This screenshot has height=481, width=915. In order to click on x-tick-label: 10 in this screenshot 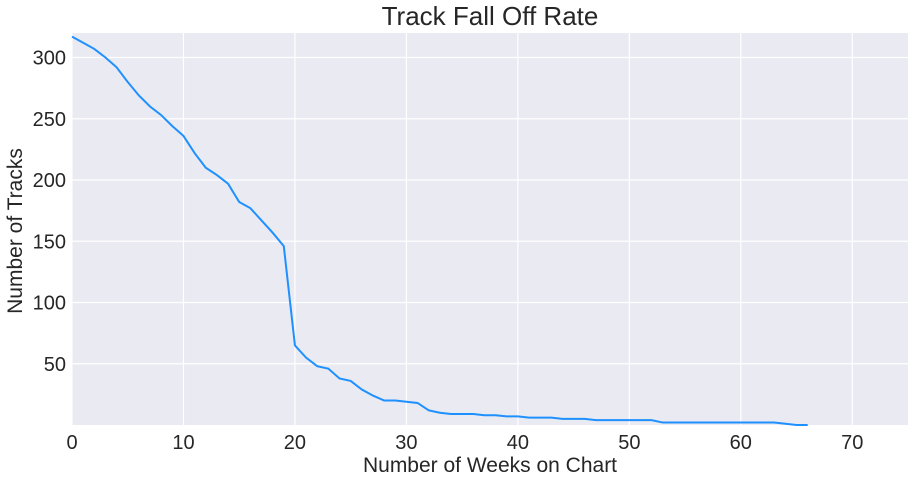, I will do `click(183, 443)`.